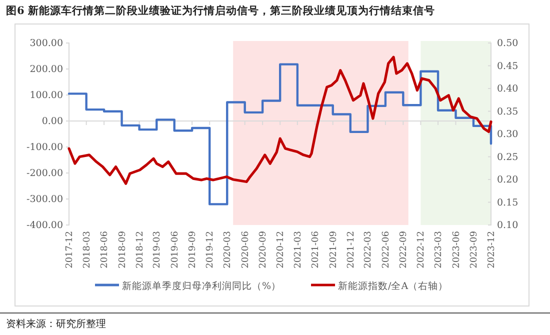  What do you see at coordinates (393, 286) in the screenshot?
I see `legend-label: 新能源指数/全A（右轴）` at bounding box center [393, 286].